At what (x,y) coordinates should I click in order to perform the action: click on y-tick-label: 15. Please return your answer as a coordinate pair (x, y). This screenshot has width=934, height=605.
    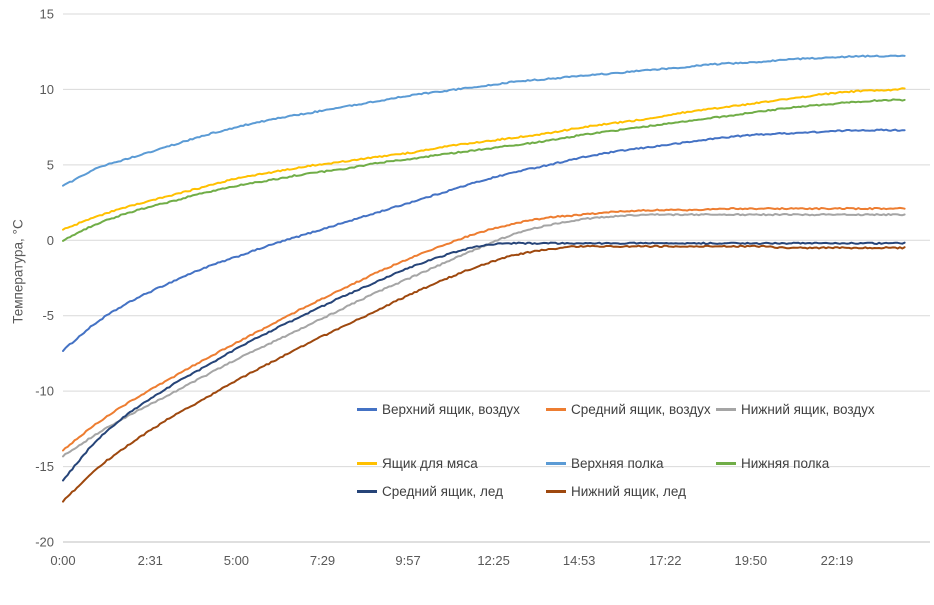
    Looking at the image, I should click on (47, 14).